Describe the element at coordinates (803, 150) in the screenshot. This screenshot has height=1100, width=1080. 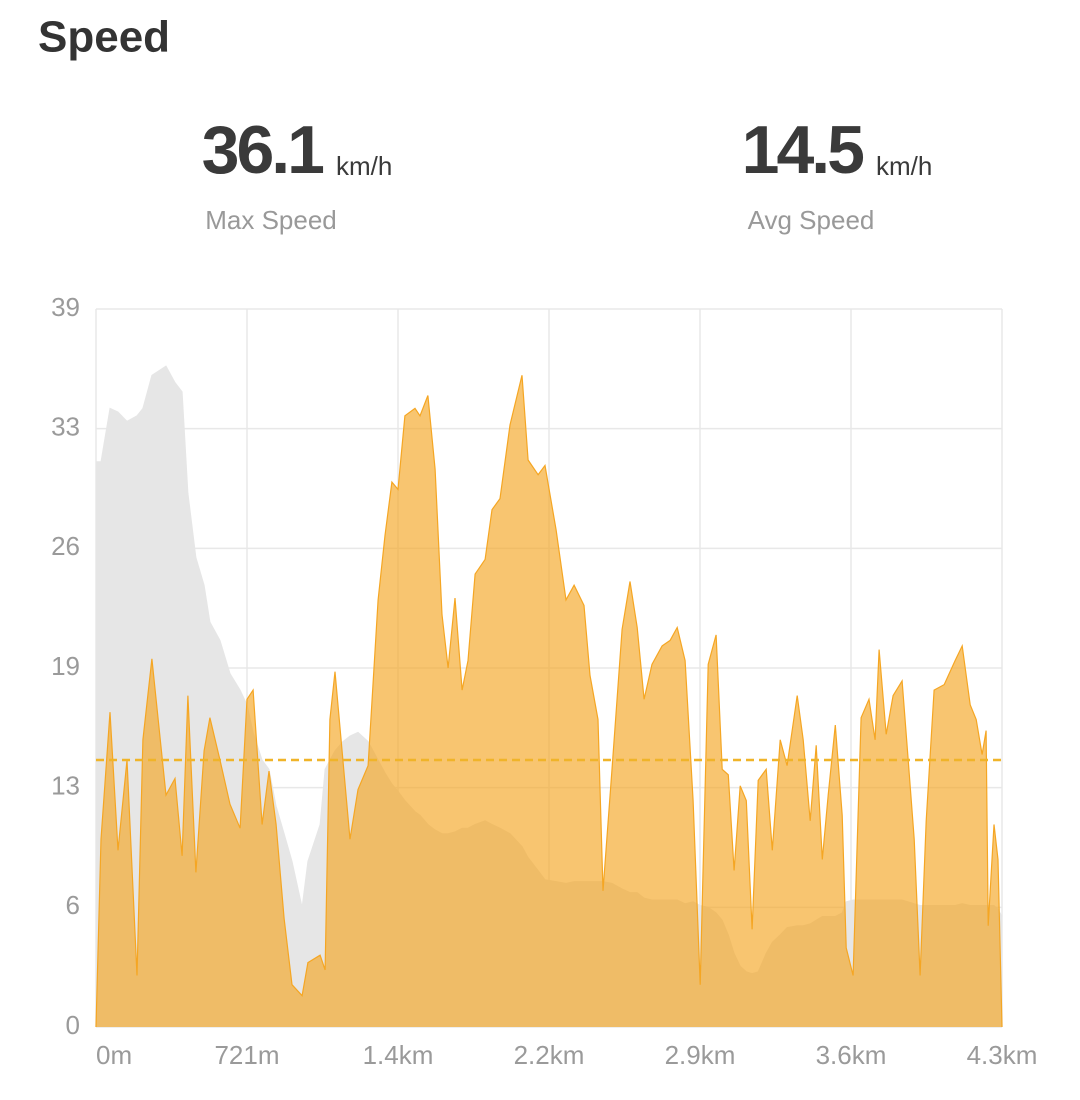
I see `stat-value: 14.5` at that location.